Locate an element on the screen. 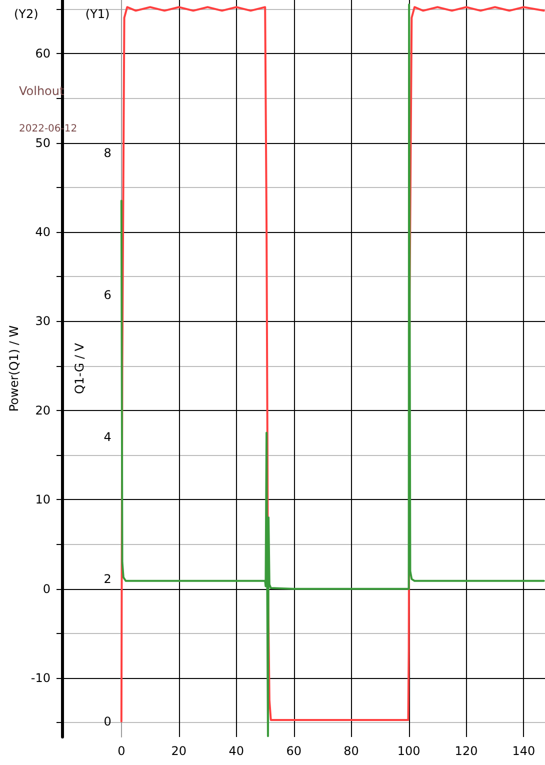 Image resolution: width=545 pixels, height=765 pixels. x-tick-label: 100 is located at coordinates (408, 751).